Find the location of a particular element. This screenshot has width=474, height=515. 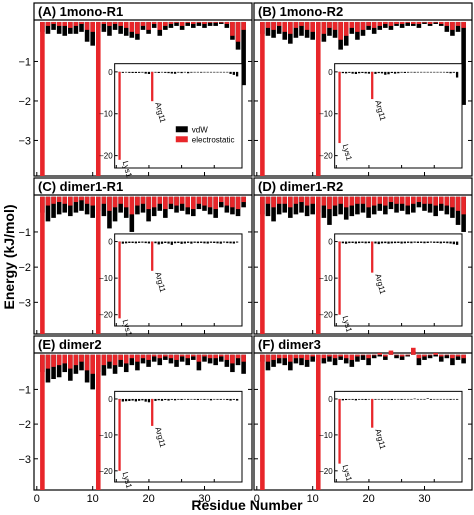

inset-electrostatic-bar is located at coordinates (119, 434).